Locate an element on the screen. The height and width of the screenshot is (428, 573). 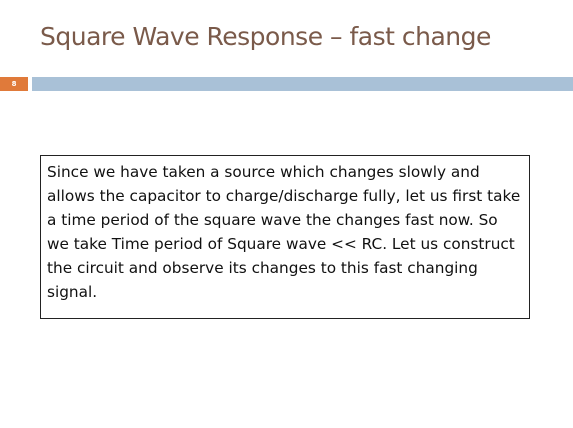
slide-number: 8 is located at coordinates (14, 84).